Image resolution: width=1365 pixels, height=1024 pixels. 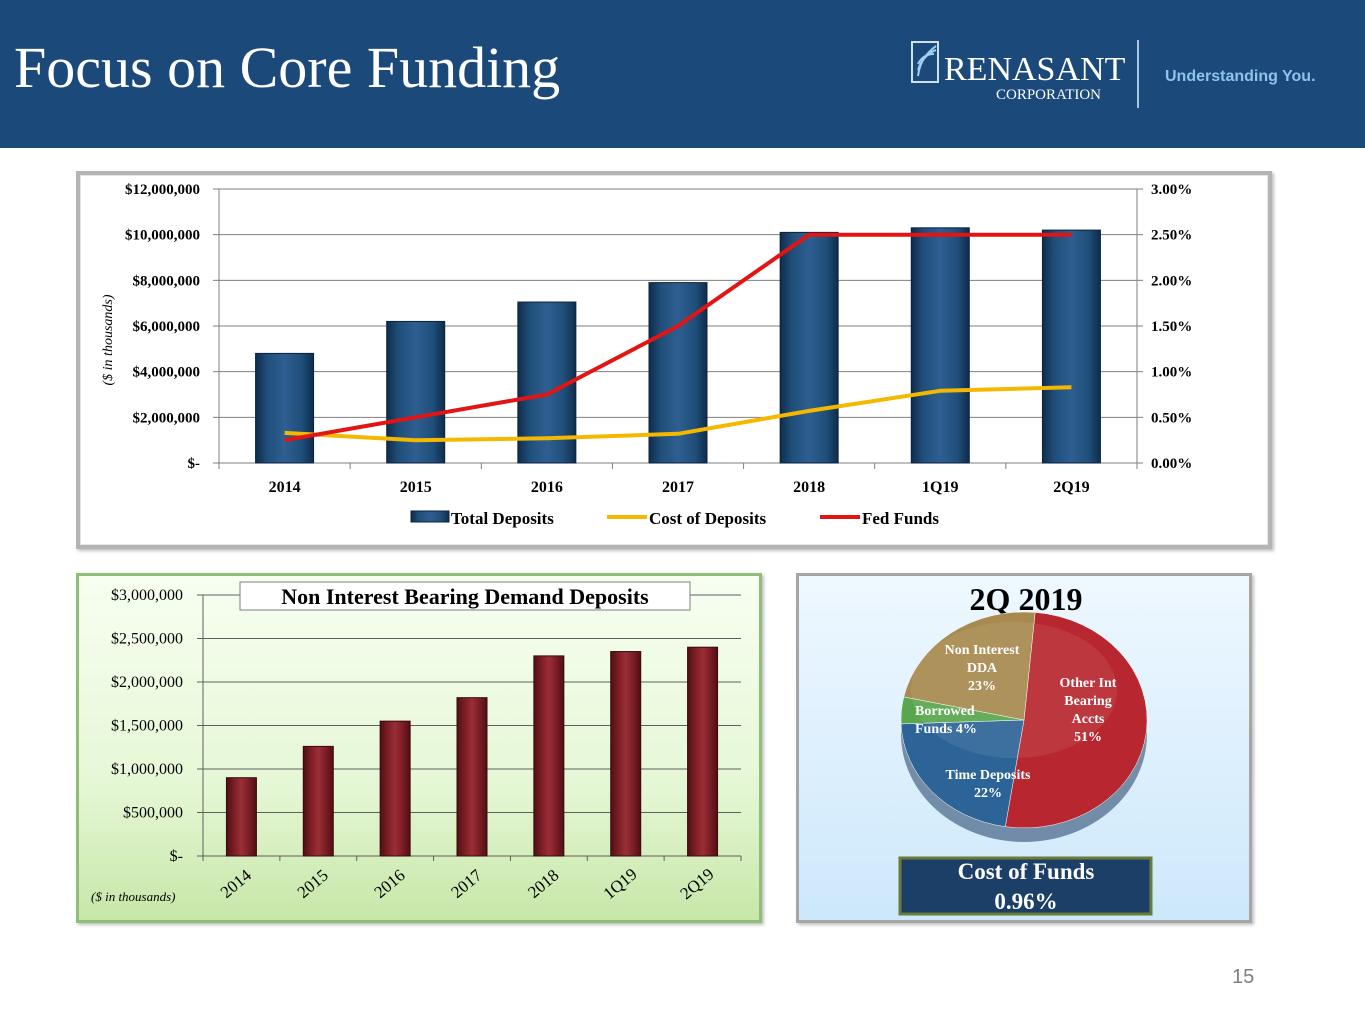 What do you see at coordinates (1025, 901) in the screenshot?
I see `cost-of-funds-value: 0.96%` at bounding box center [1025, 901].